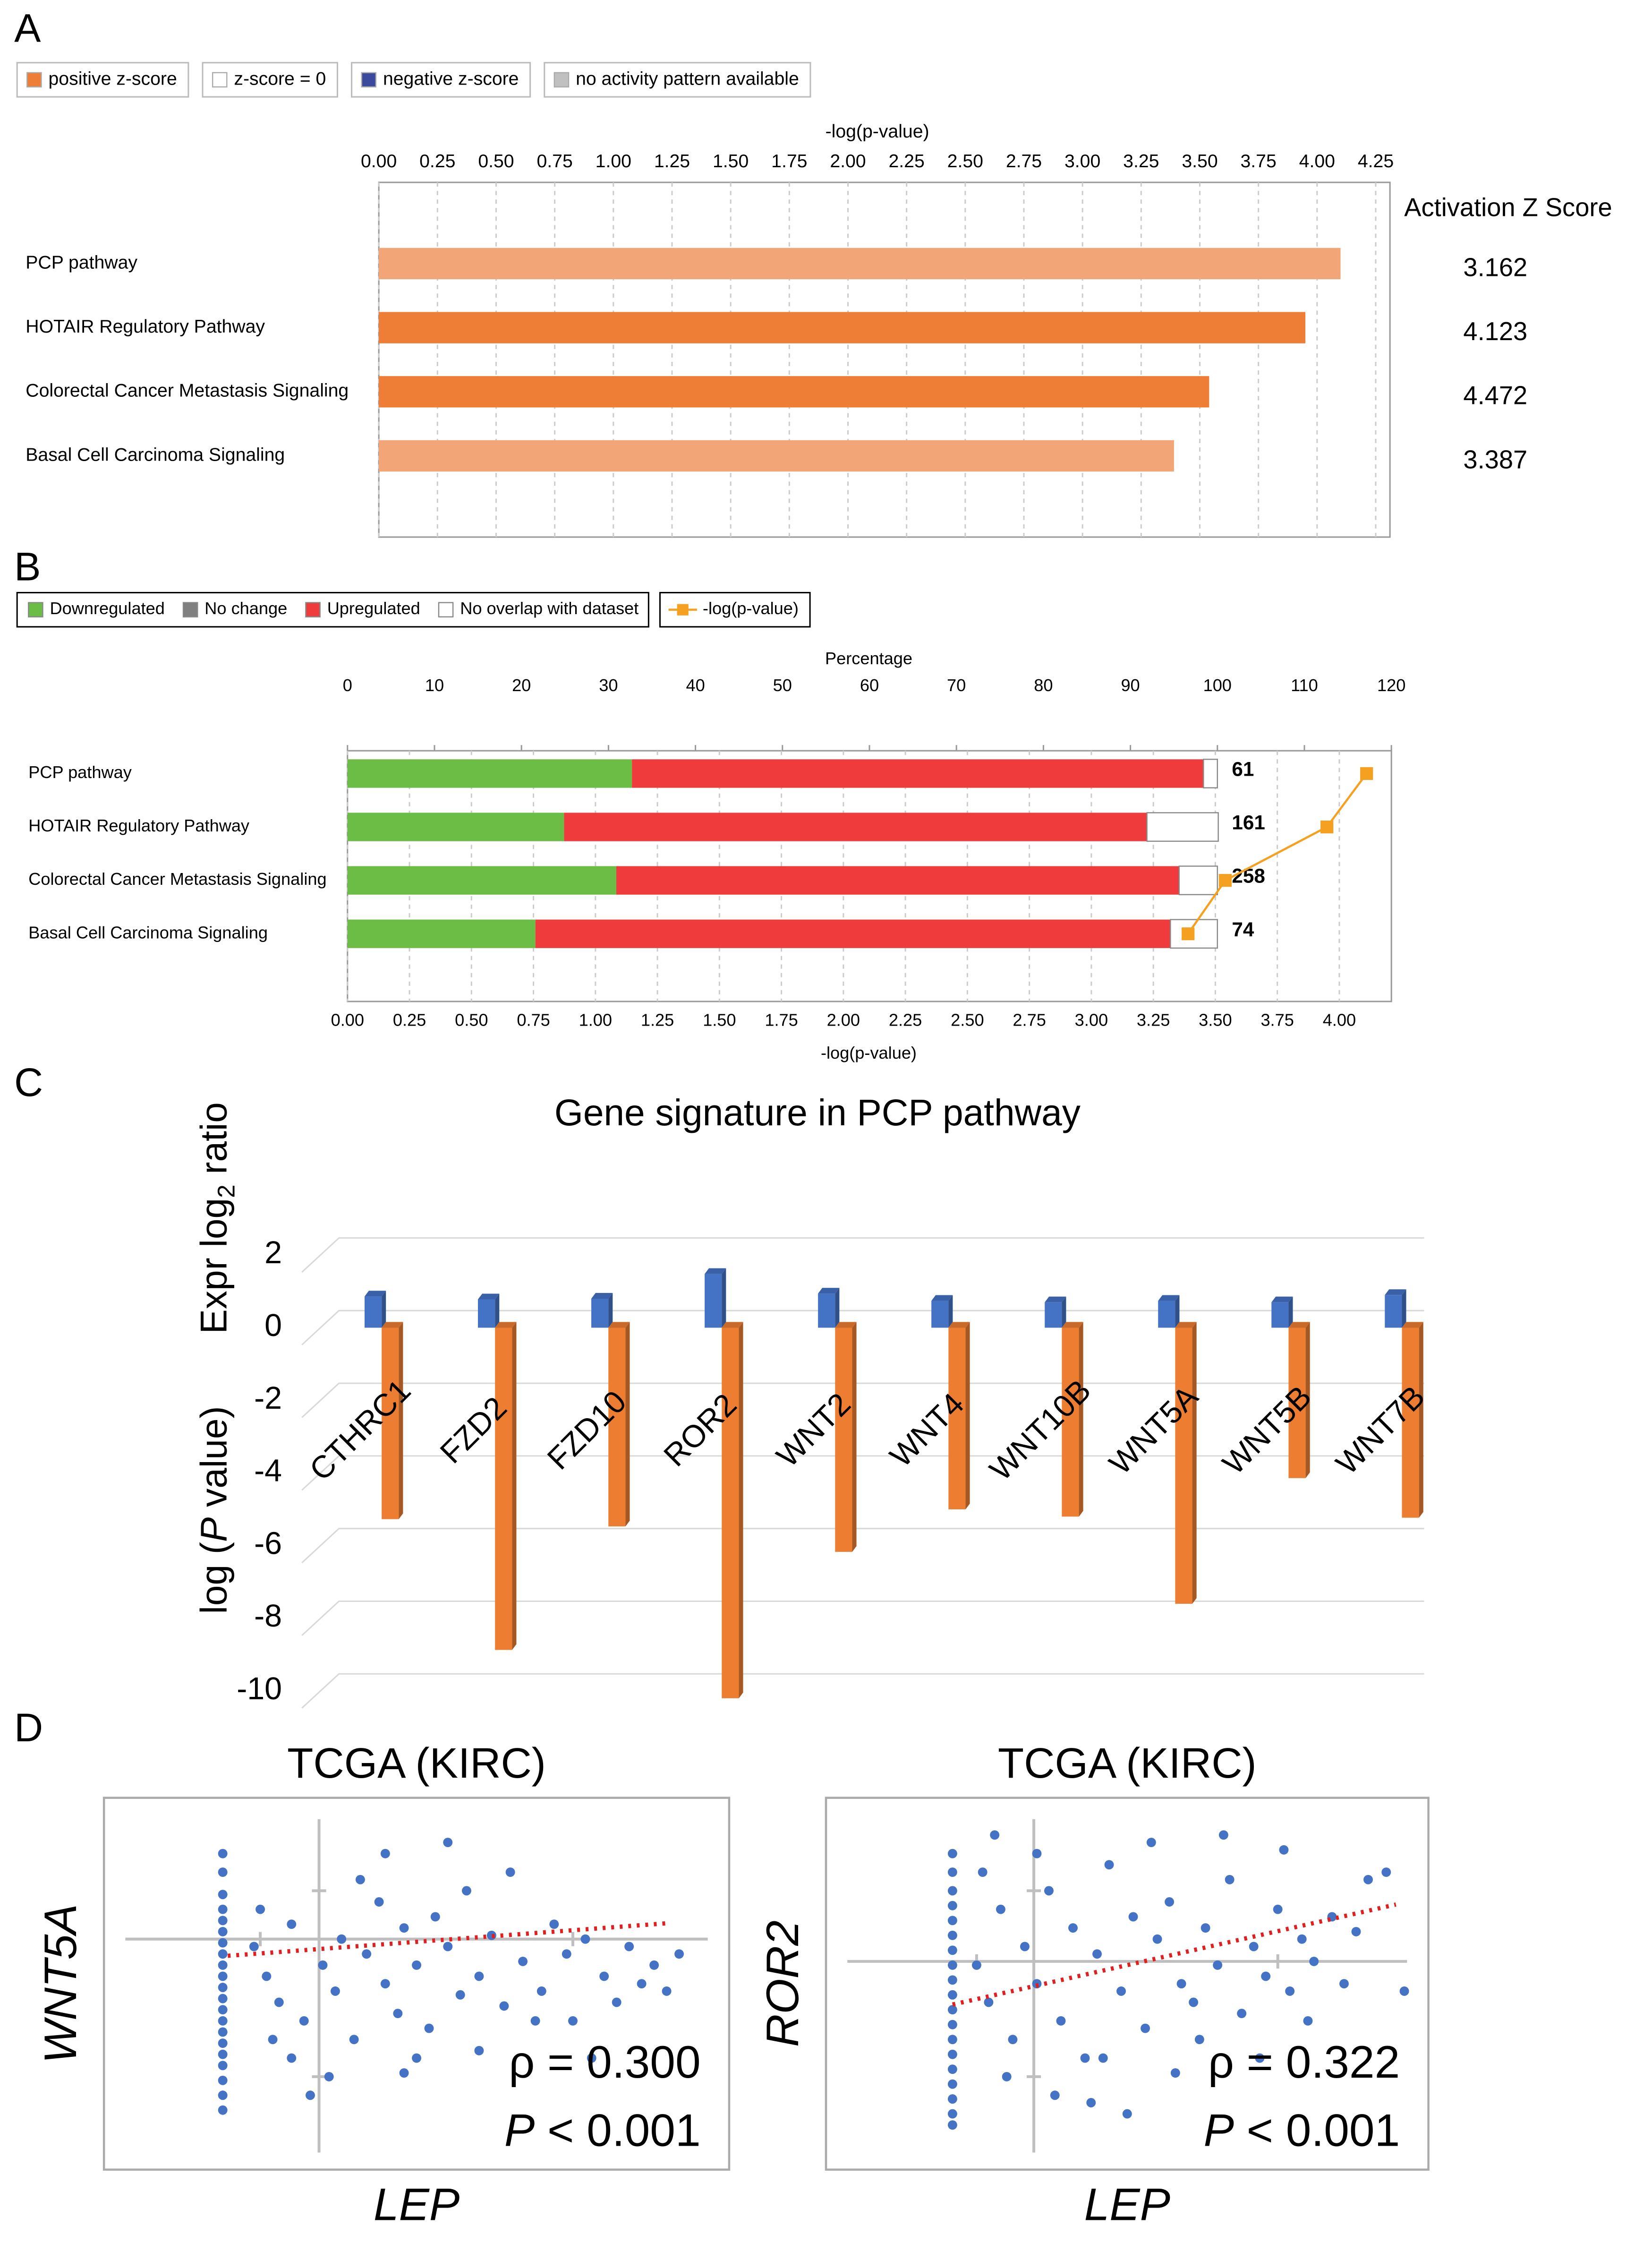  I want to click on x2-tick-label: 2.75, so click(1029, 1020).